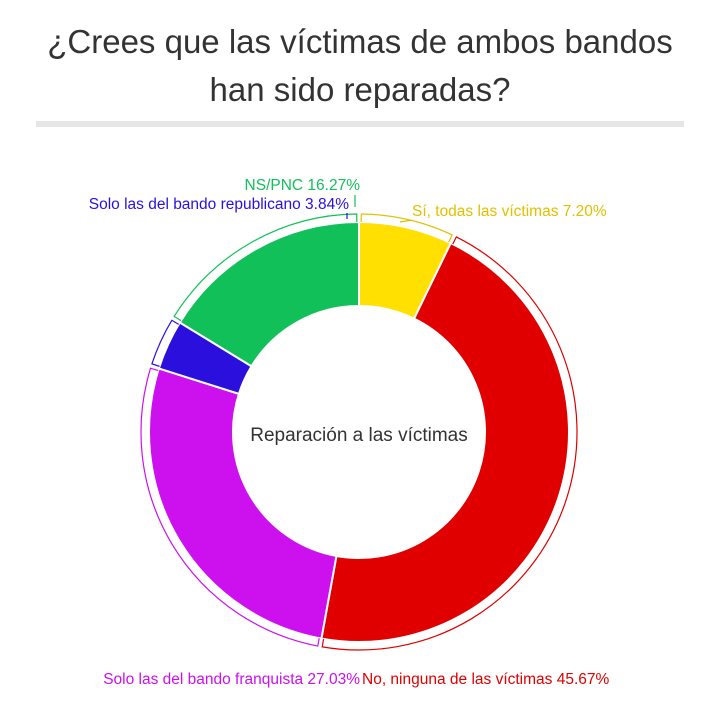 This screenshot has height=701, width=720. I want to click on title-divider, so click(360, 124).